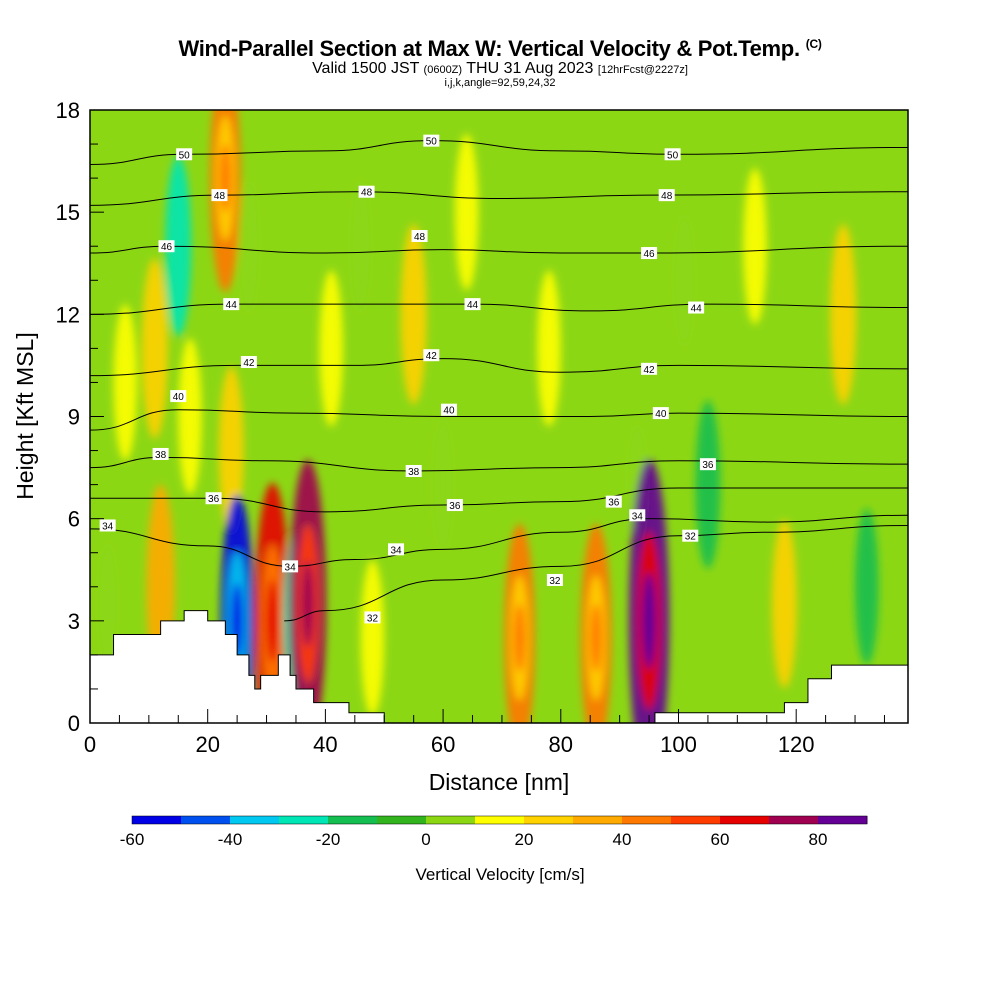 The width and height of the screenshot is (1000, 1000). I want to click on y-tick-label: 9, so click(74, 417).